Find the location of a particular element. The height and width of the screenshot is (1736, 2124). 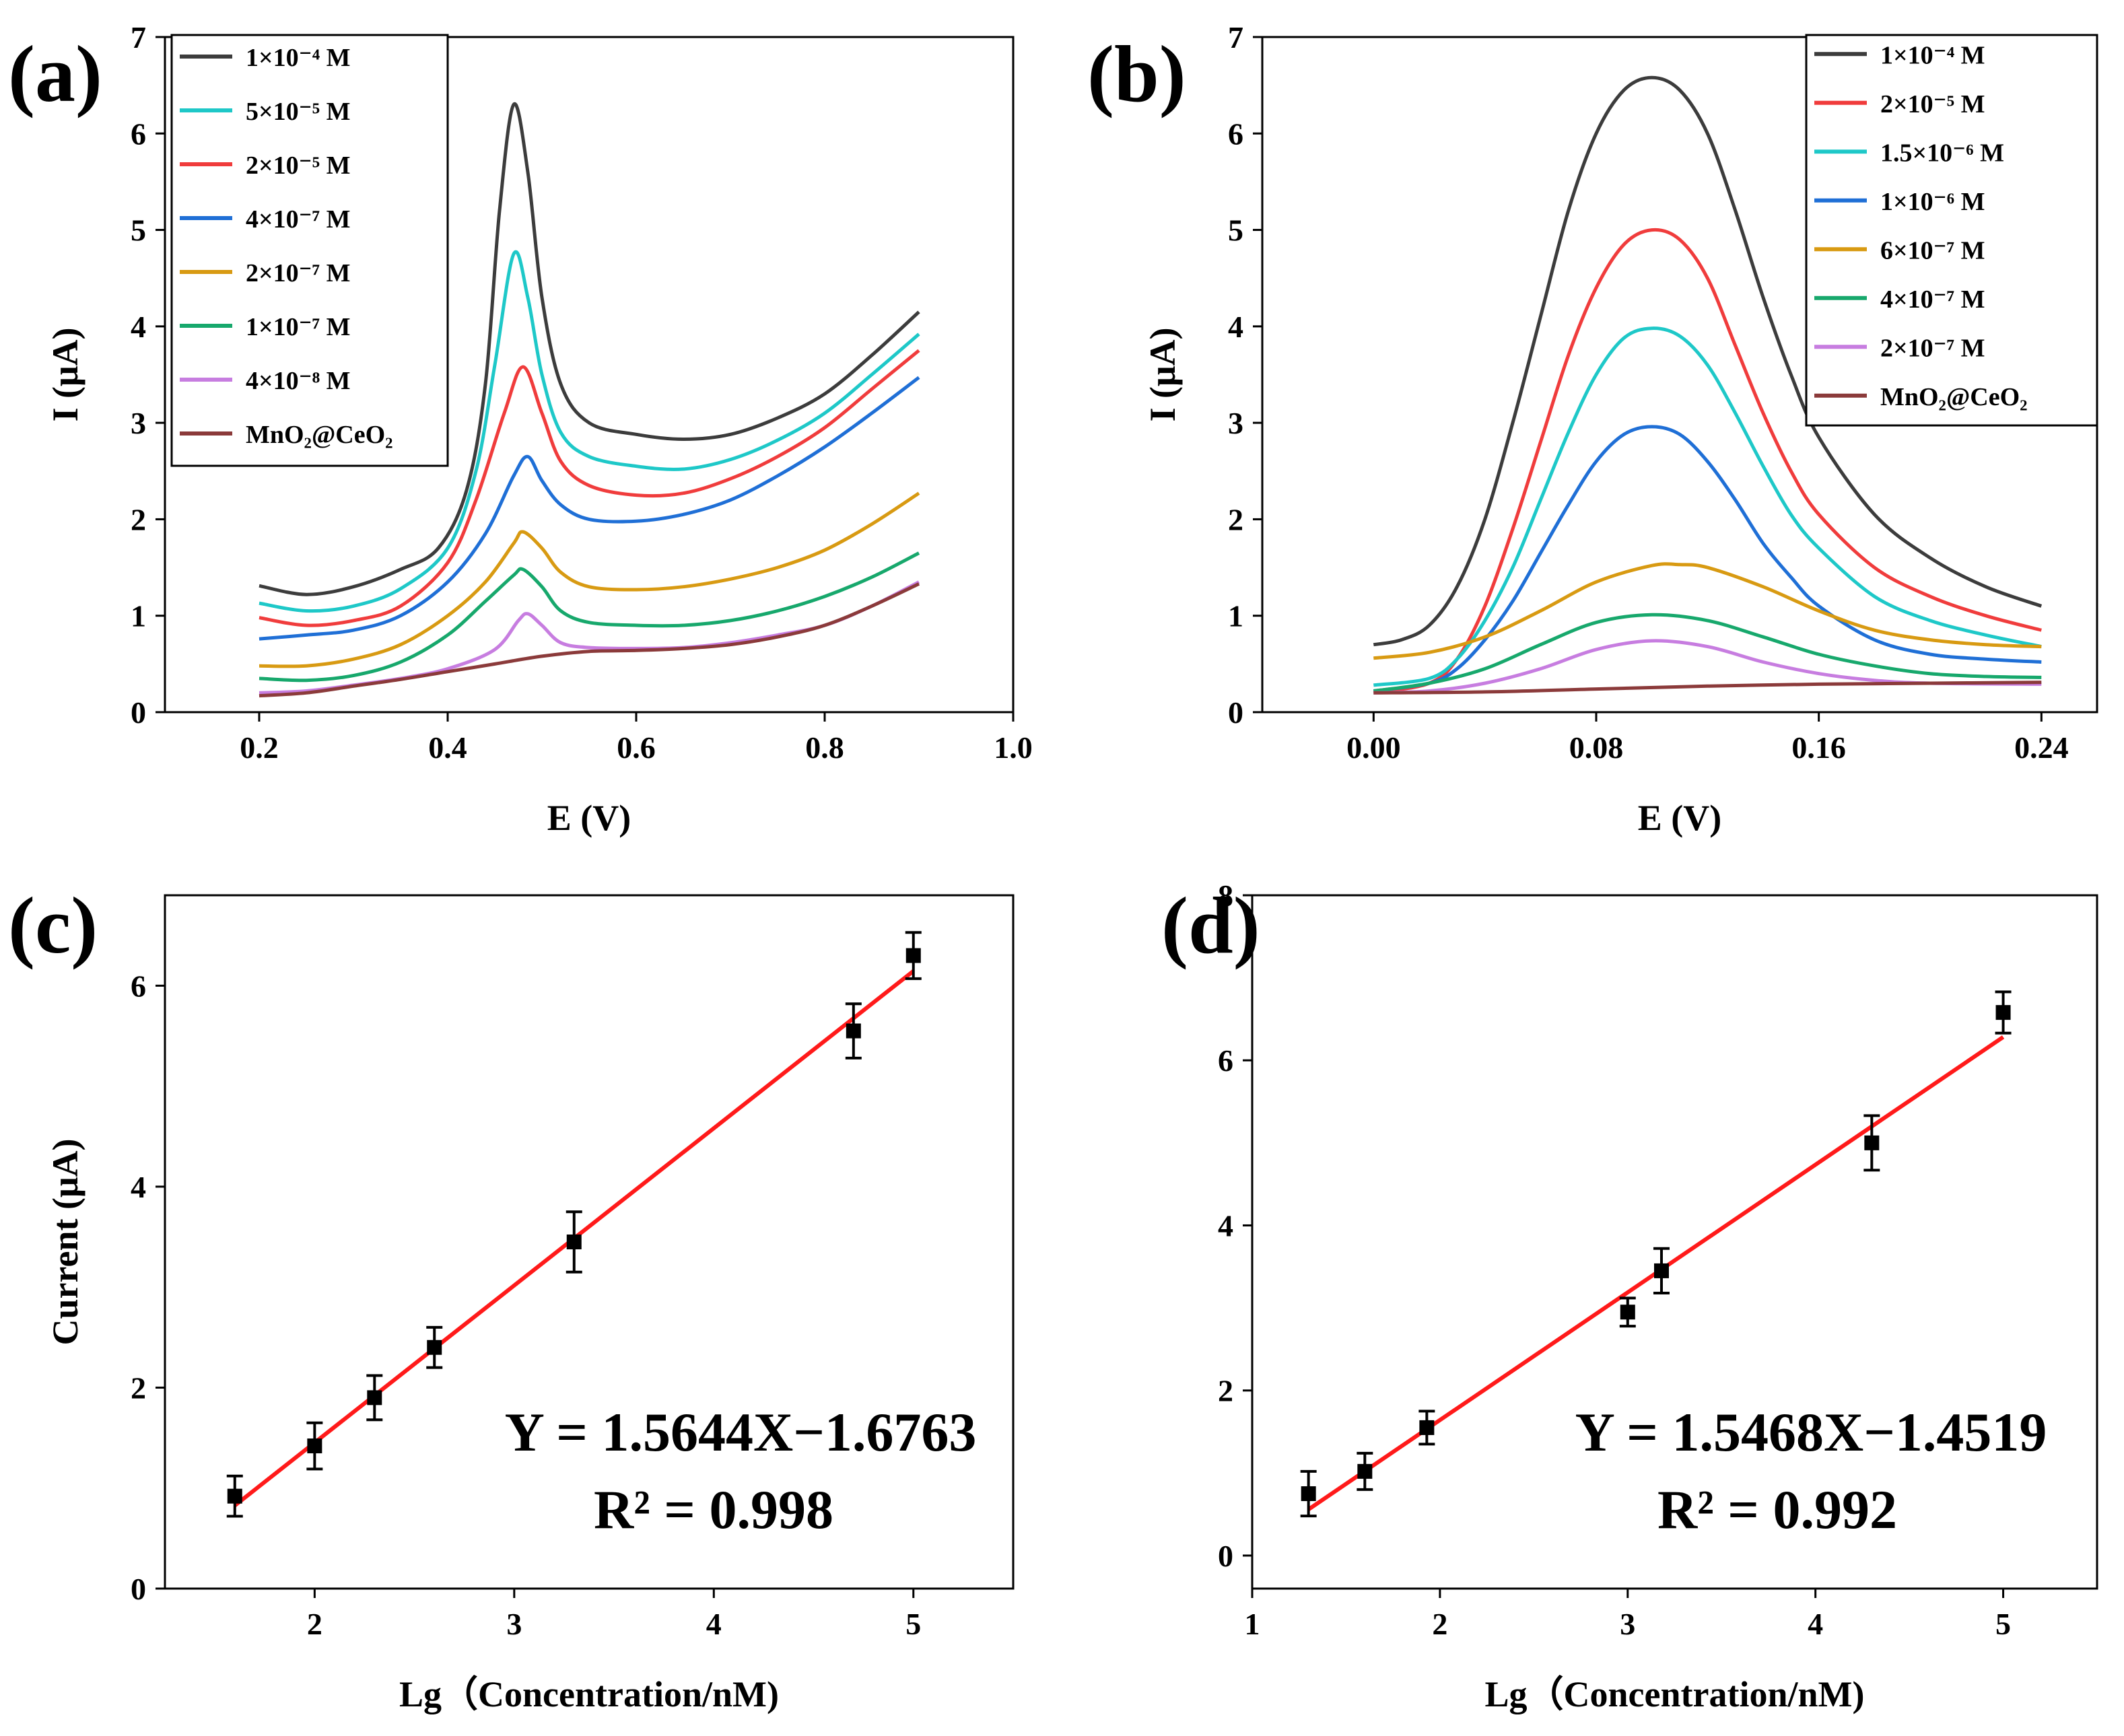

chart-b-legend-label: 1×10⁻⁶ M is located at coordinates (1932, 202).